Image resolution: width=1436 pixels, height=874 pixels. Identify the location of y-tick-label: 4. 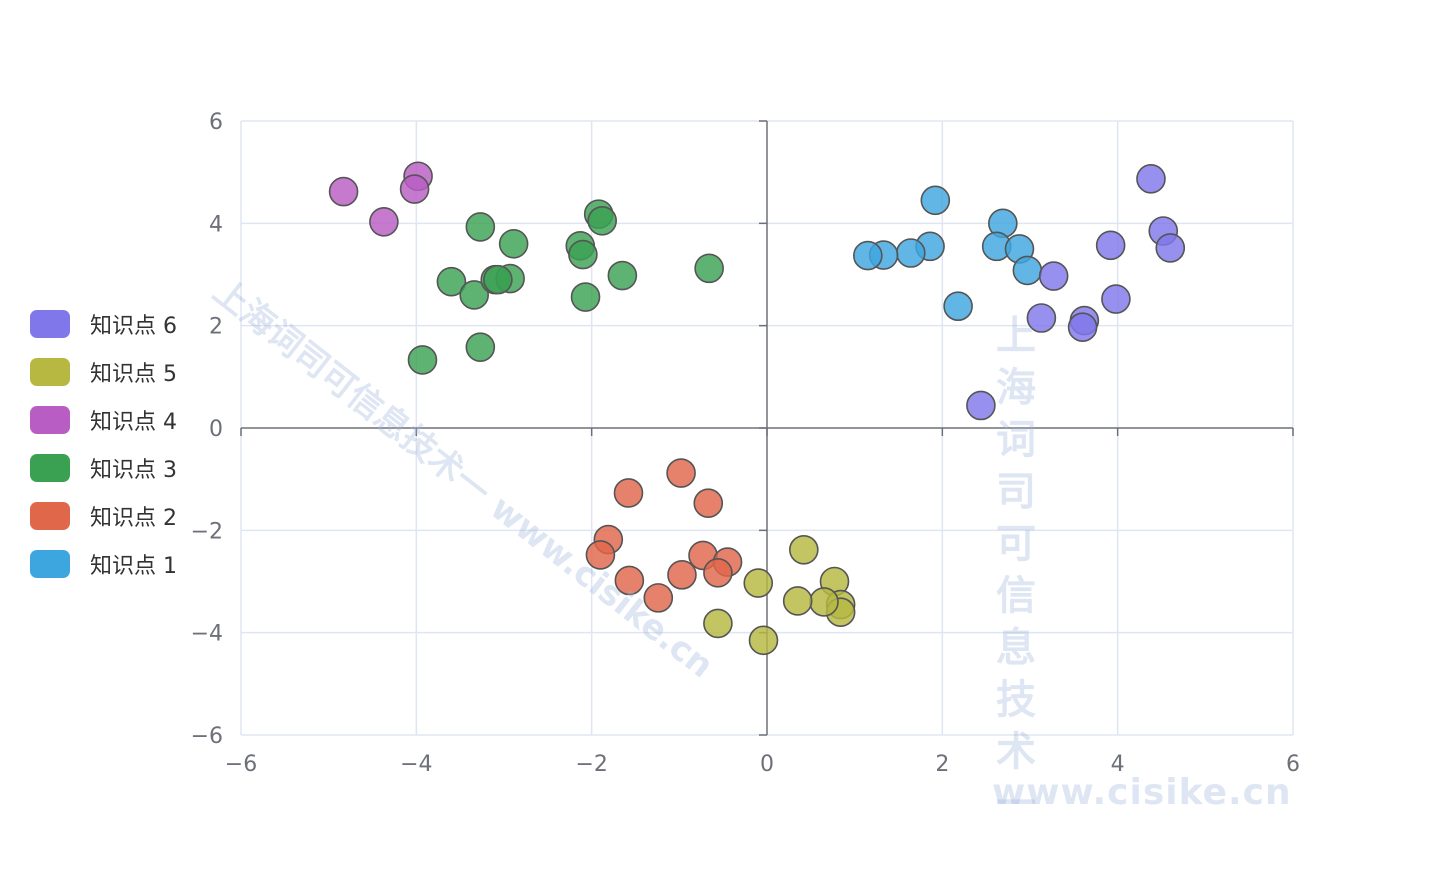
(216, 224).